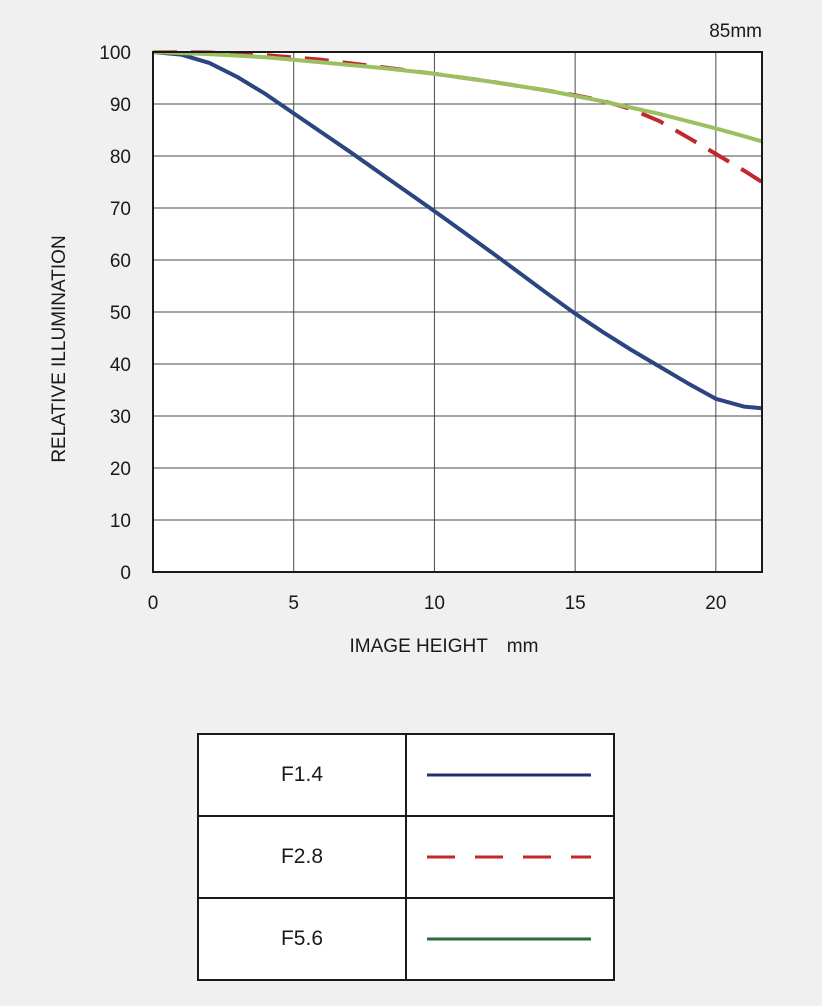 The height and width of the screenshot is (1006, 822). Describe the element at coordinates (120, 521) in the screenshot. I see `y-tick-label-10: 10` at that location.